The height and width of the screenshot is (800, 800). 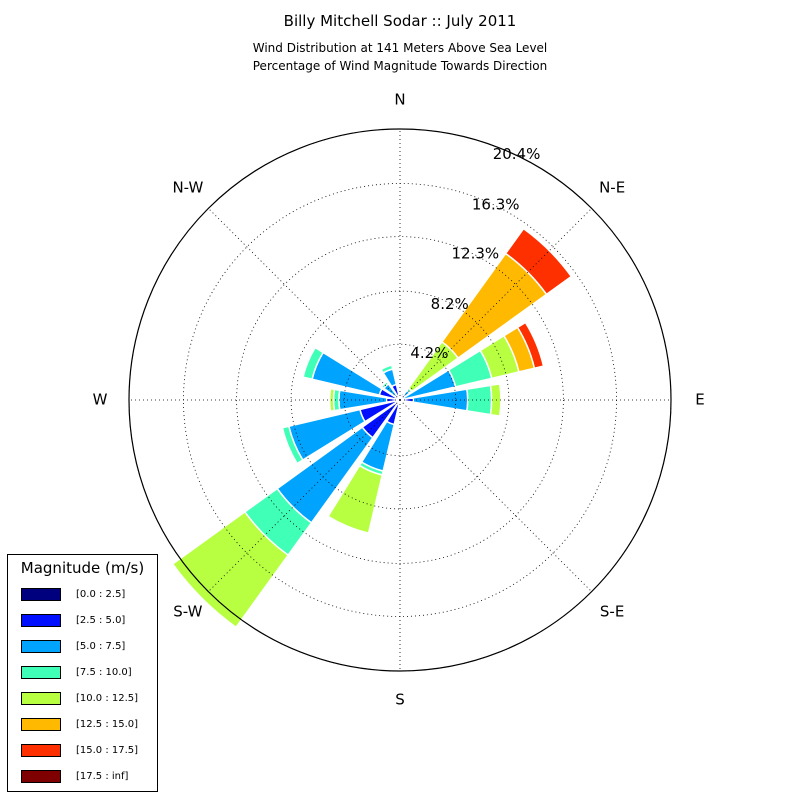 I want to click on radial-tick-label-0: 4.2%, so click(x=429, y=353).